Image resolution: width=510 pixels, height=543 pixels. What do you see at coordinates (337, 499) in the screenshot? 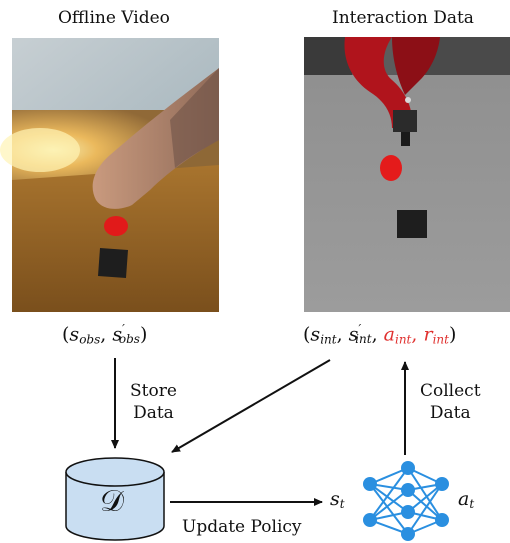
I see `policy-input-state: st` at bounding box center [337, 499].